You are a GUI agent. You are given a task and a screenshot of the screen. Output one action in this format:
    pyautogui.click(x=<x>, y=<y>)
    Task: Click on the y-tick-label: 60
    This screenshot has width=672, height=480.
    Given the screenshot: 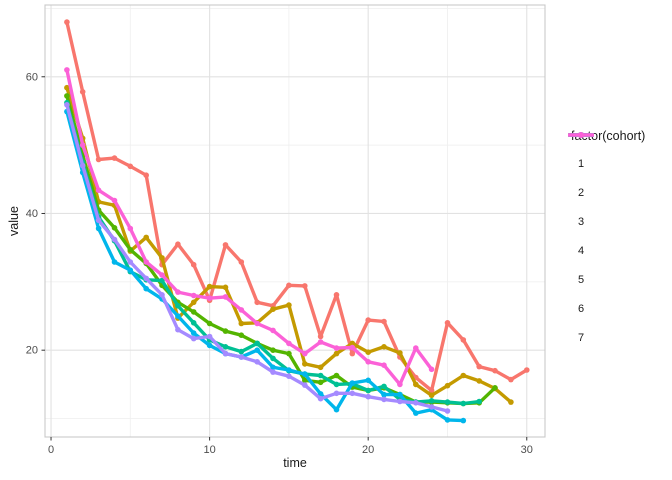 What is the action you would take?
    pyautogui.click(x=32, y=77)
    